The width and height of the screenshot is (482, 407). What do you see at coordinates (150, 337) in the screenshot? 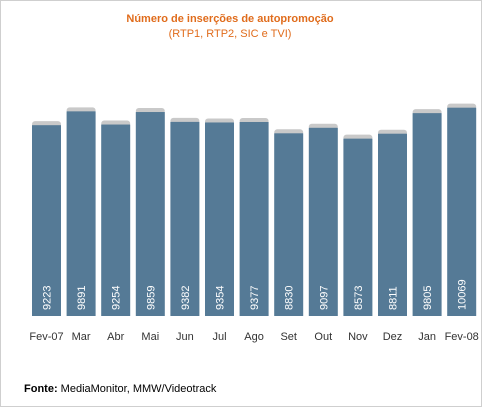
I see `x-tick-label: Mai` at bounding box center [150, 337].